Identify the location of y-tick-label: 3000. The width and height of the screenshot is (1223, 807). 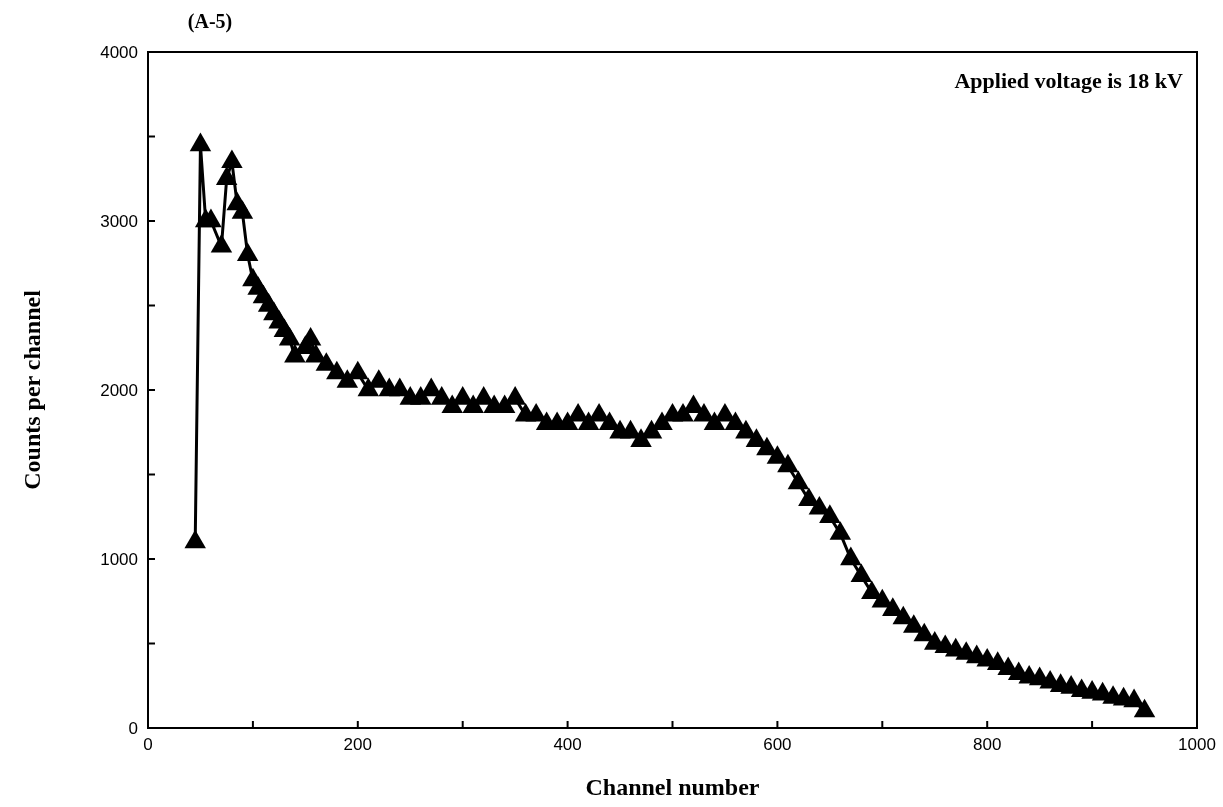
(119, 221).